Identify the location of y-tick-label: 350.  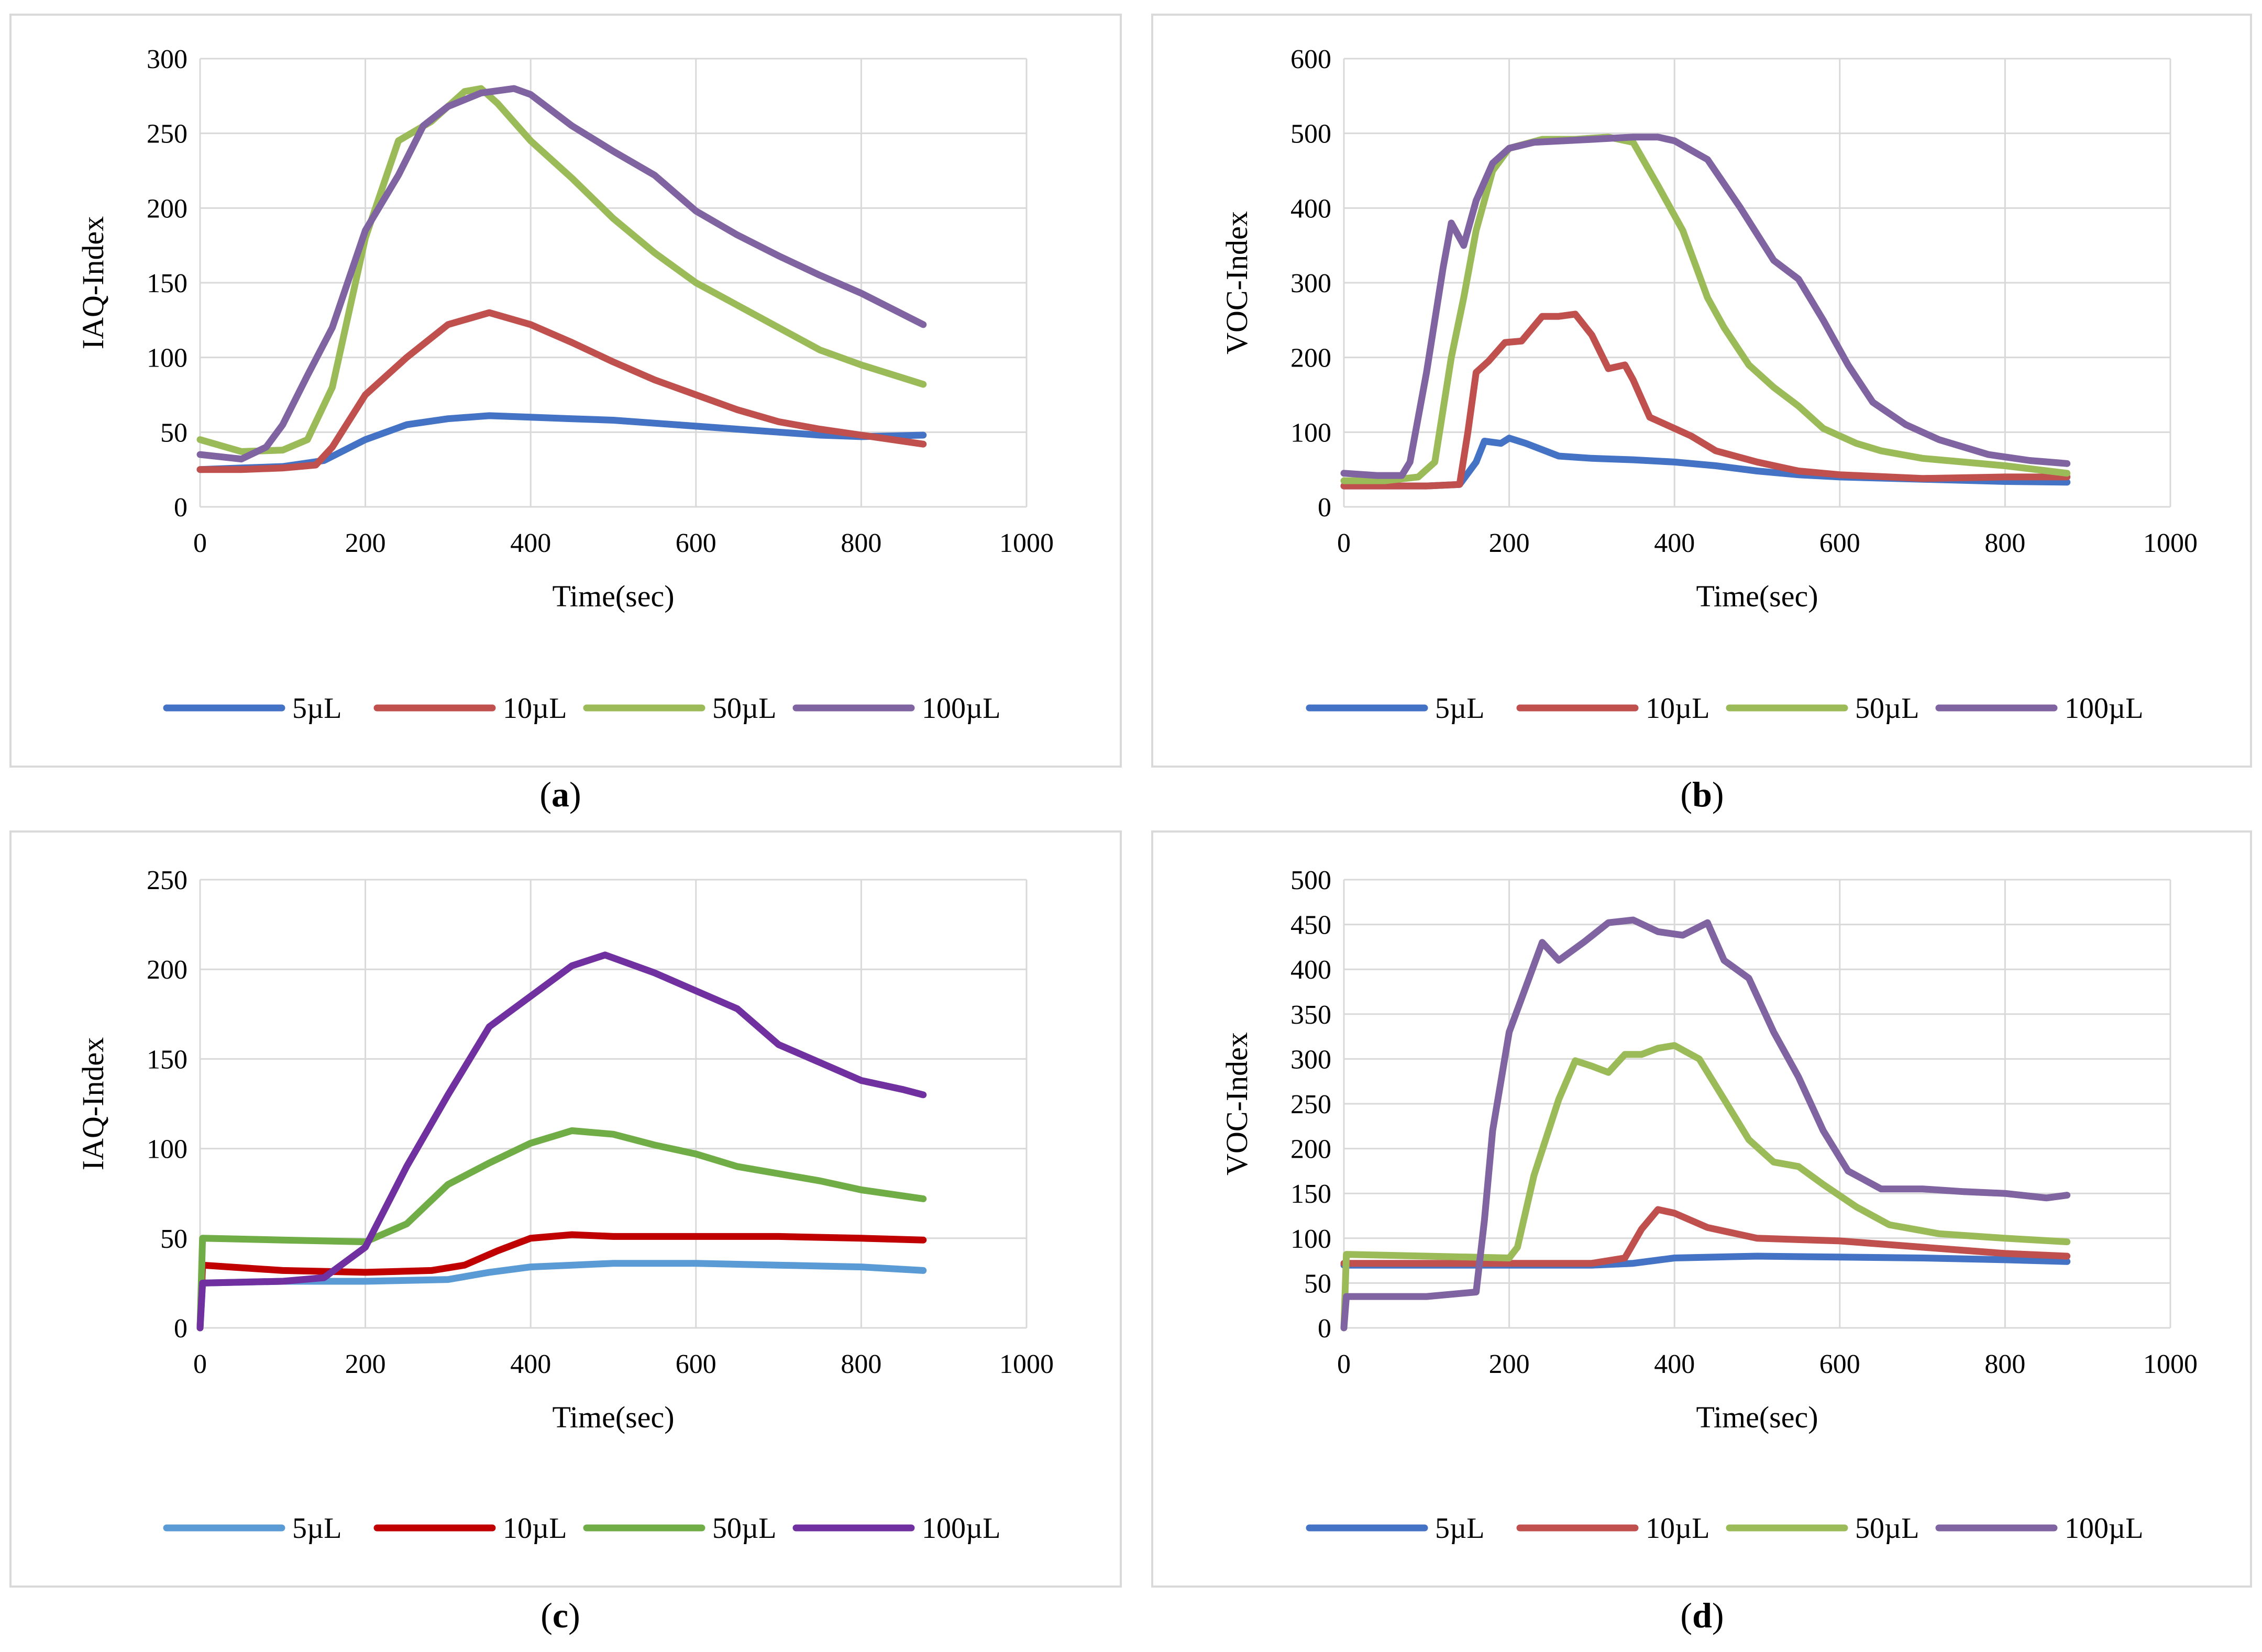
(1311, 1015).